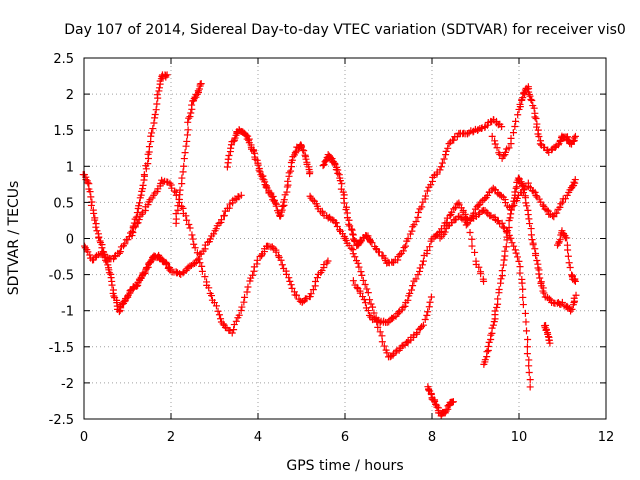 The height and width of the screenshot is (480, 640). What do you see at coordinates (70, 95) in the screenshot?
I see `y-tick-label: 2` at bounding box center [70, 95].